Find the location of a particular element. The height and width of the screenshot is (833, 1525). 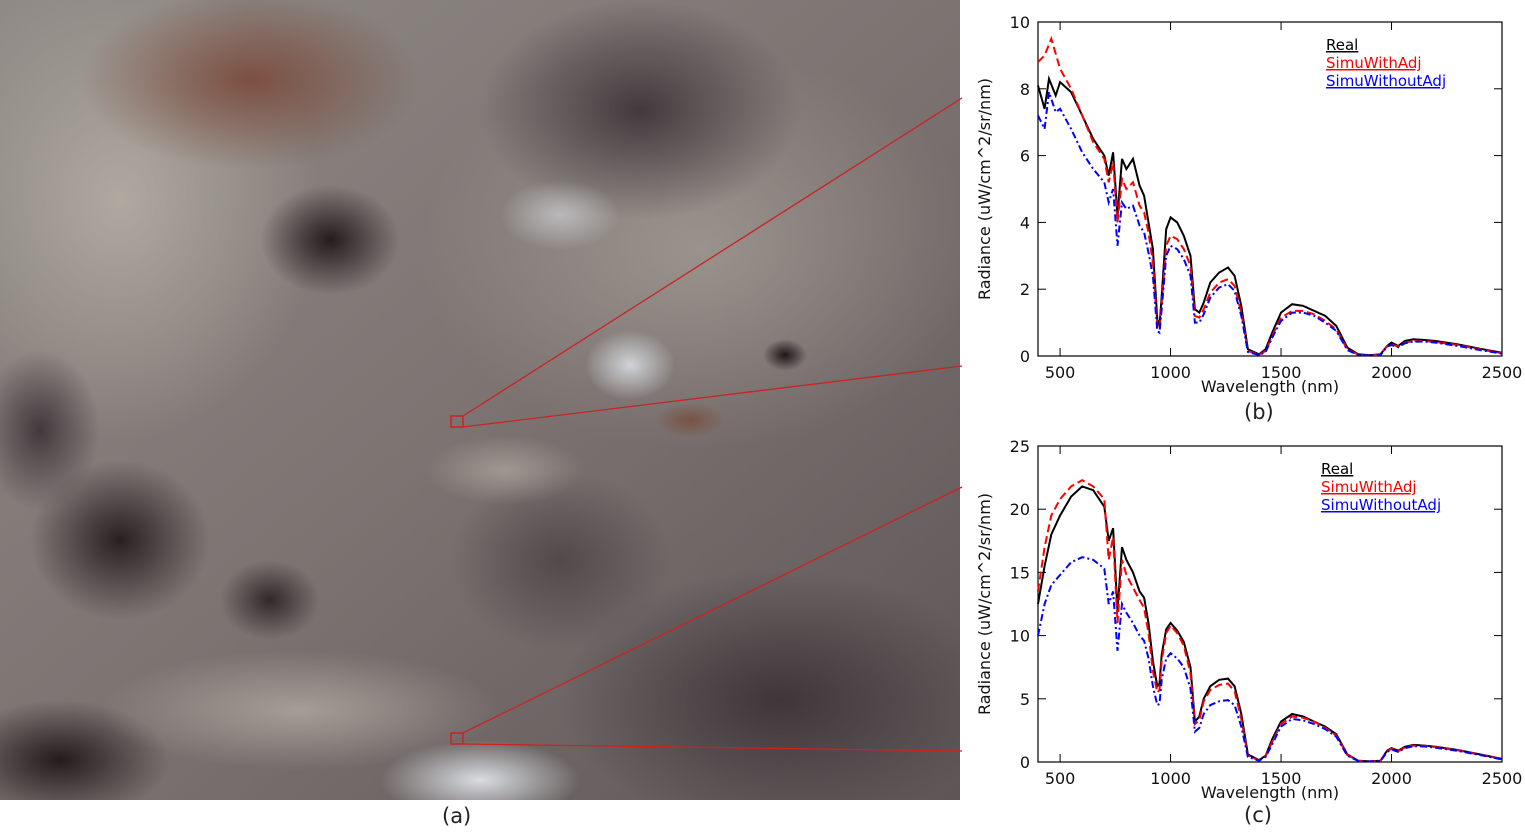

series-line-simu-with-adj is located at coordinates (1270, 196).